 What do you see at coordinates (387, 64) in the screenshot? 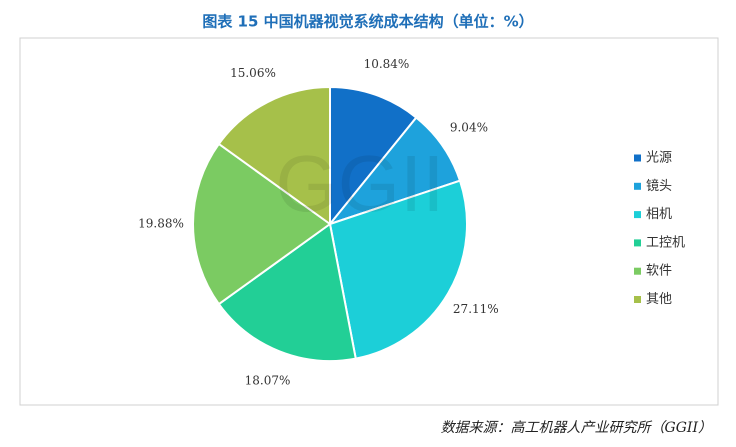
I see `data-label: 10.84%` at bounding box center [387, 64].